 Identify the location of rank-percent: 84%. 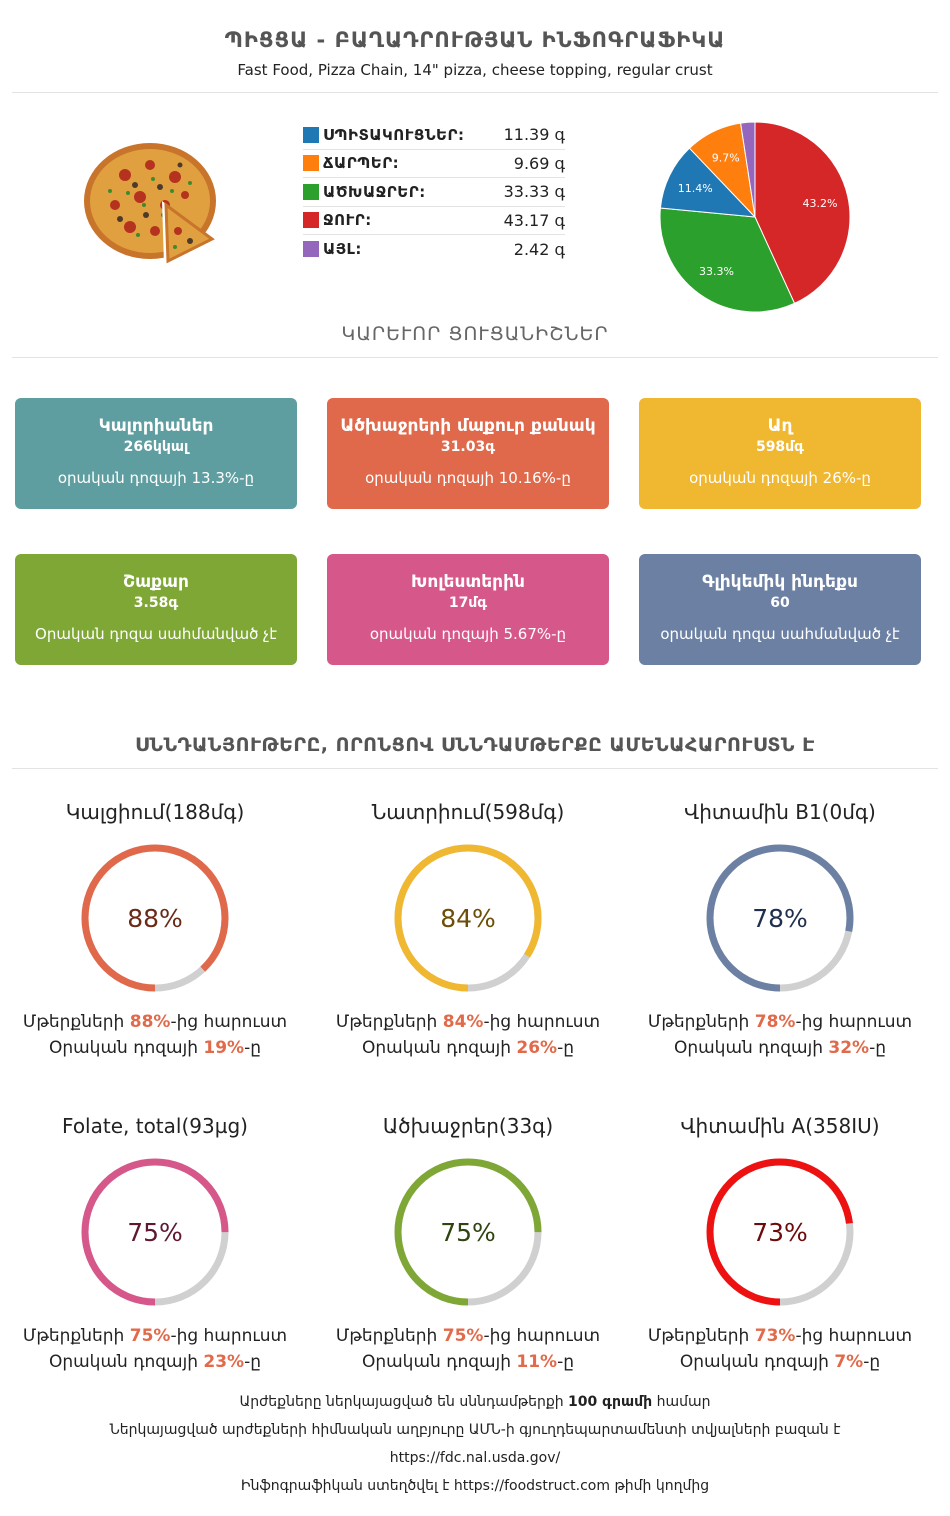
(463, 1022).